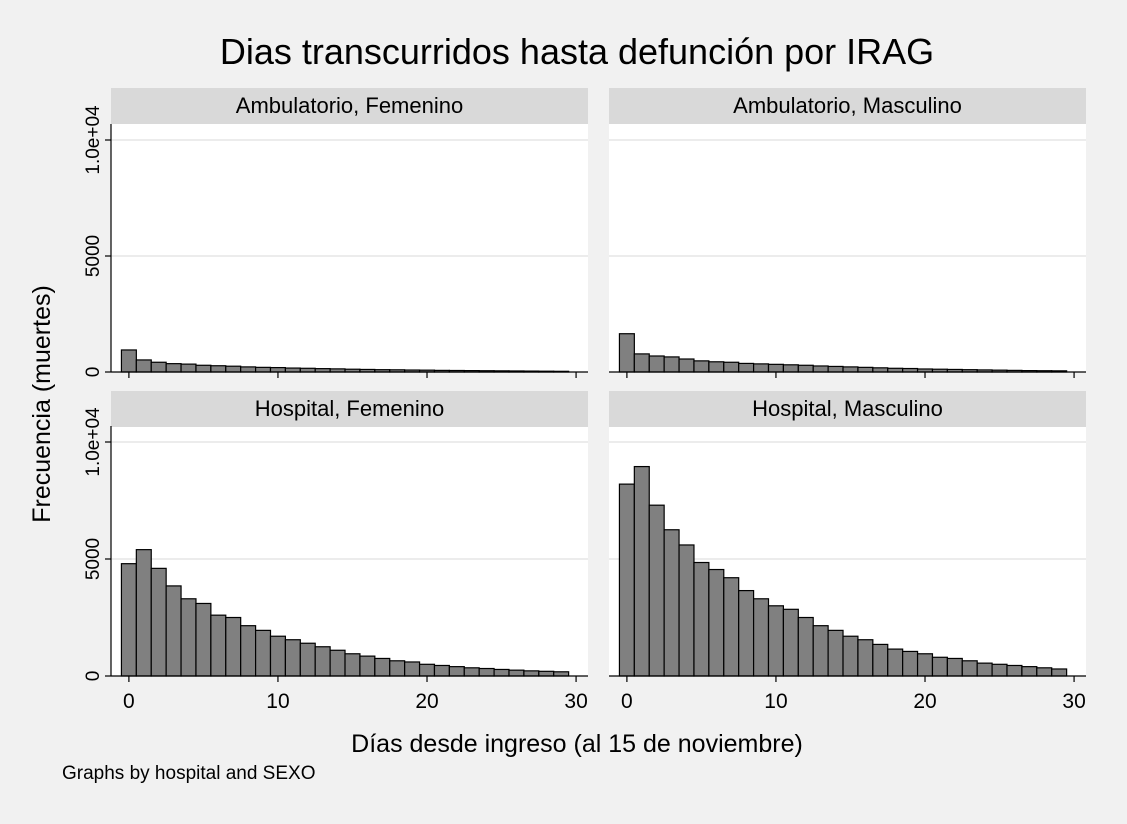 The width and height of the screenshot is (1127, 824). I want to click on x-tick-label: 0, so click(129, 701).